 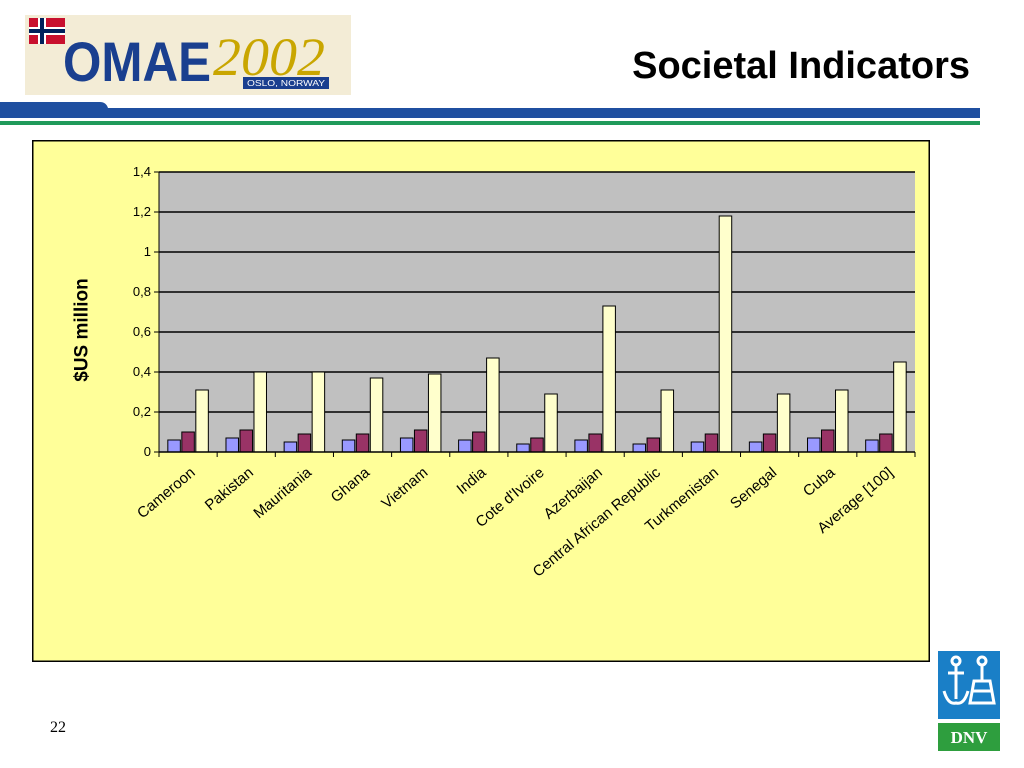 I want to click on y-tick-label: 1,4, so click(x=142, y=171).